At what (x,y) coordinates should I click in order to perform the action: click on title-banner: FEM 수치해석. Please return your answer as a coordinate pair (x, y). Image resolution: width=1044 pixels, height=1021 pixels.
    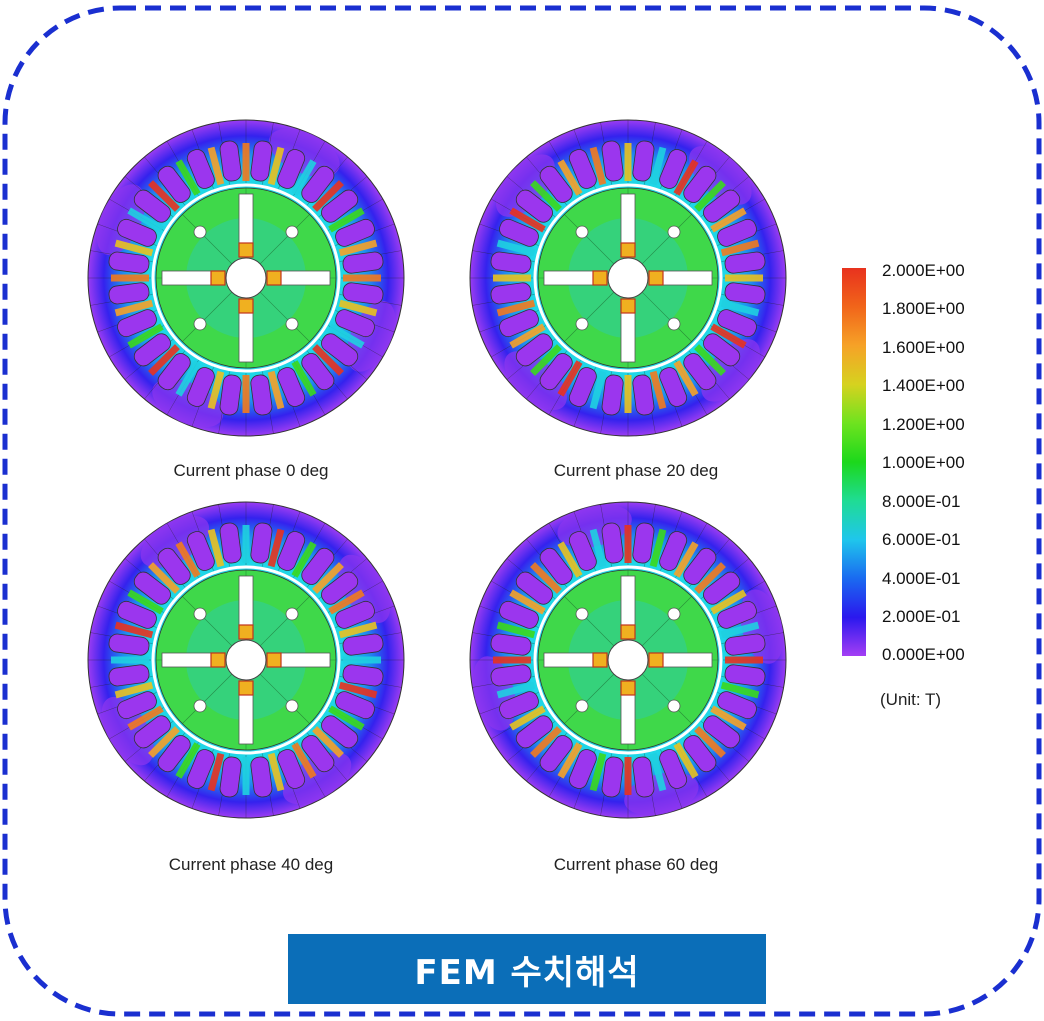
    Looking at the image, I should click on (527, 969).